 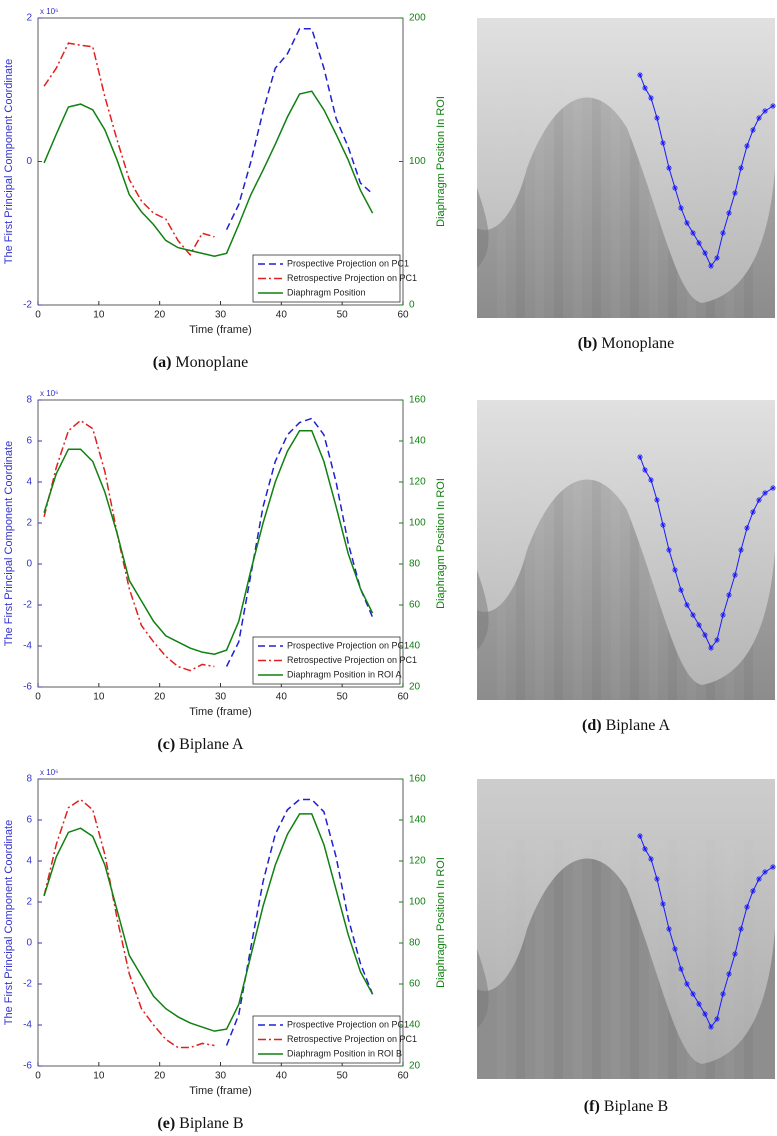 I want to click on image-panel, so click(x=626, y=168).